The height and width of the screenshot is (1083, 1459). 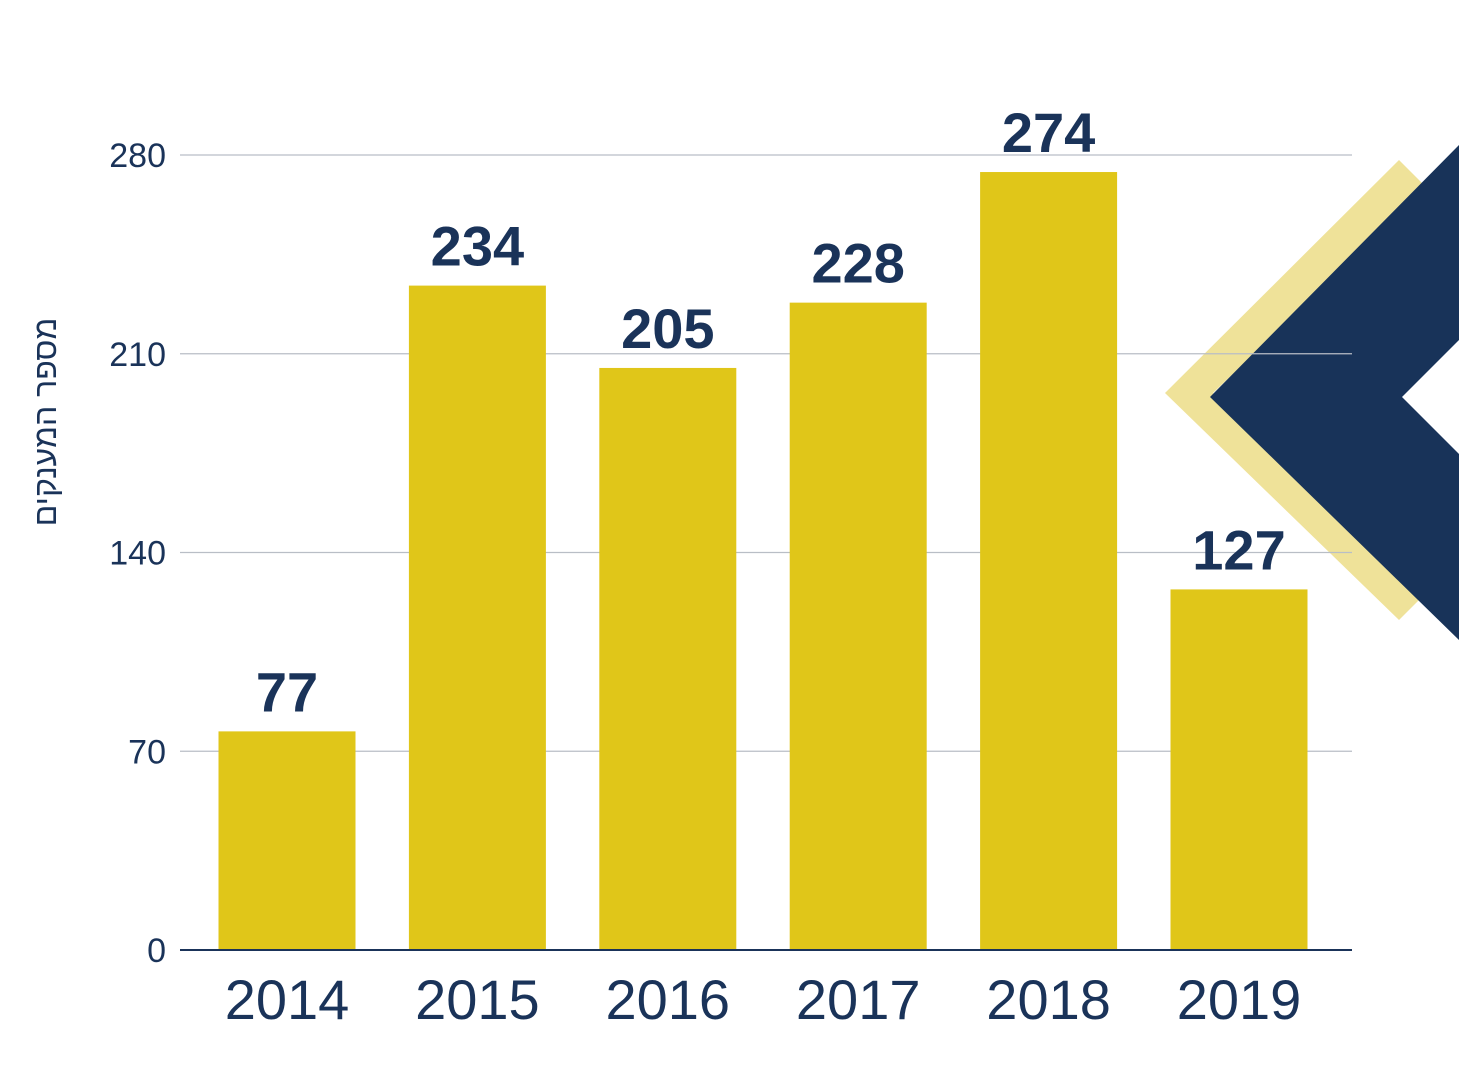 What do you see at coordinates (667, 328) in the screenshot?
I see `bar-value-label: 205` at bounding box center [667, 328].